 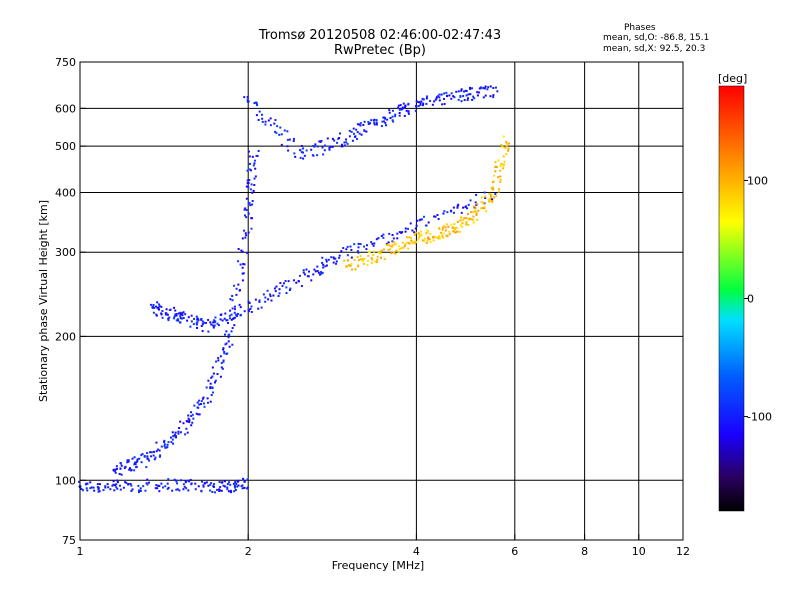 I want to click on x-tick-label: 6, so click(x=514, y=551).